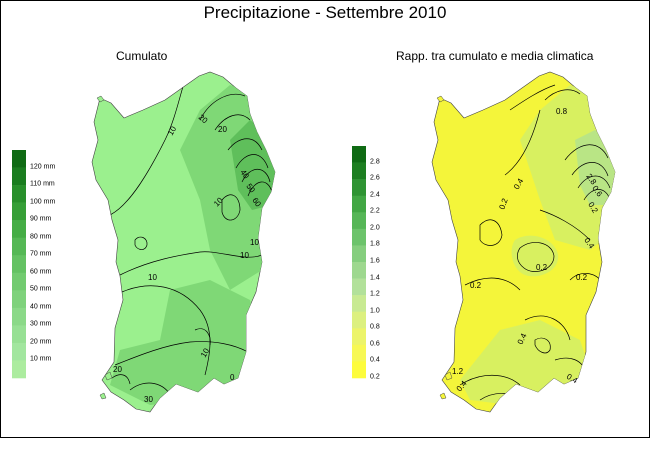  I want to click on legend-label-ratio: 0.6, so click(375, 344).